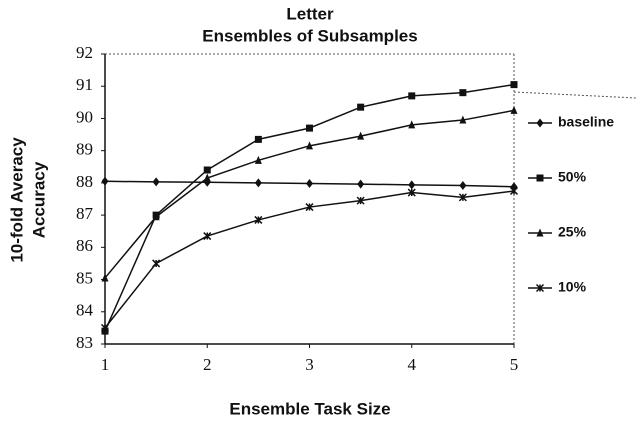 This screenshot has height=424, width=638. I want to click on y-tick-label: 92, so click(84, 52).